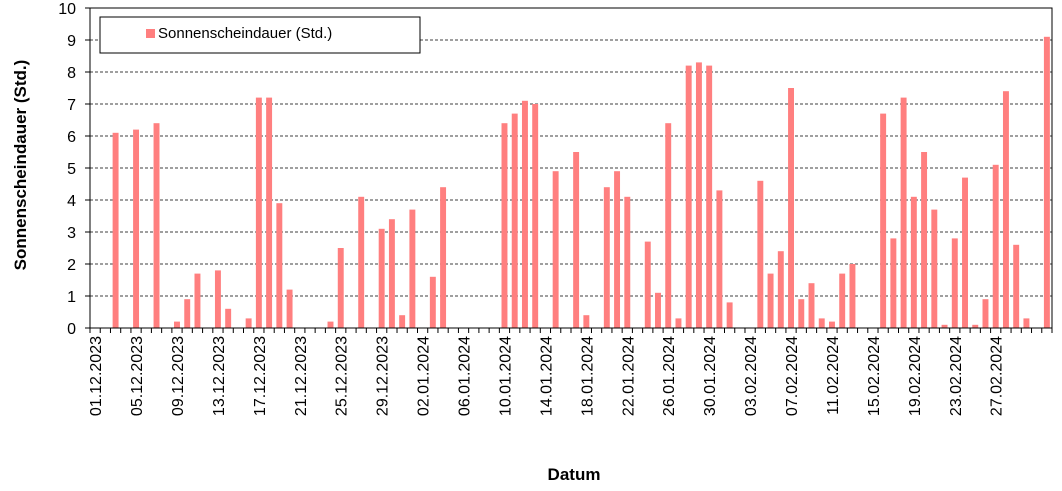 The width and height of the screenshot is (1062, 491). What do you see at coordinates (96, 376) in the screenshot?
I see `x-tick-label: 01.12.2023` at bounding box center [96, 376].